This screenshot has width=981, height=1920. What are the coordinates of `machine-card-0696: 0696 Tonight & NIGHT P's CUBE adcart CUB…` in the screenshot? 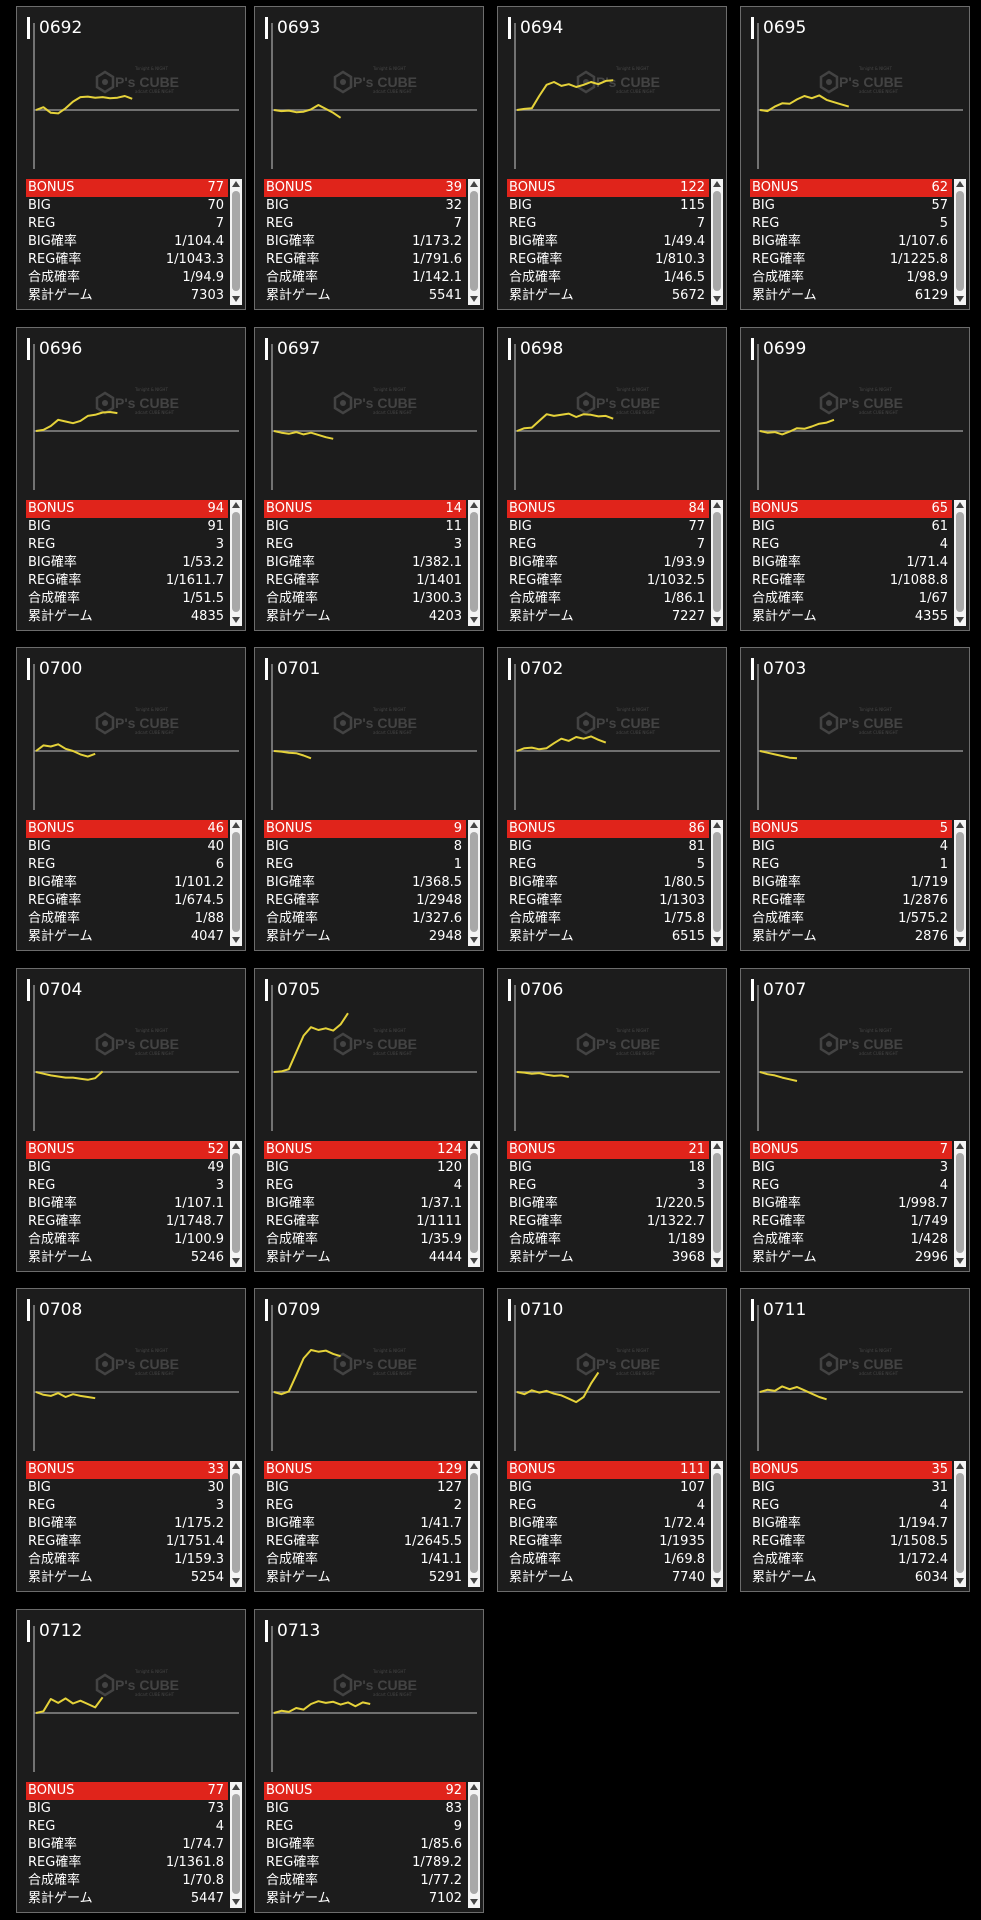 It's located at (131, 479).